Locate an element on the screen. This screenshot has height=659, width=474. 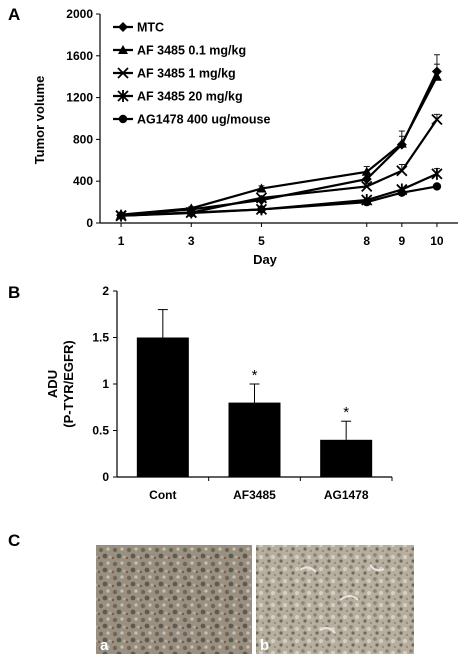
chart-a-y-tick-label: 800 is located at coordinates (83, 139).